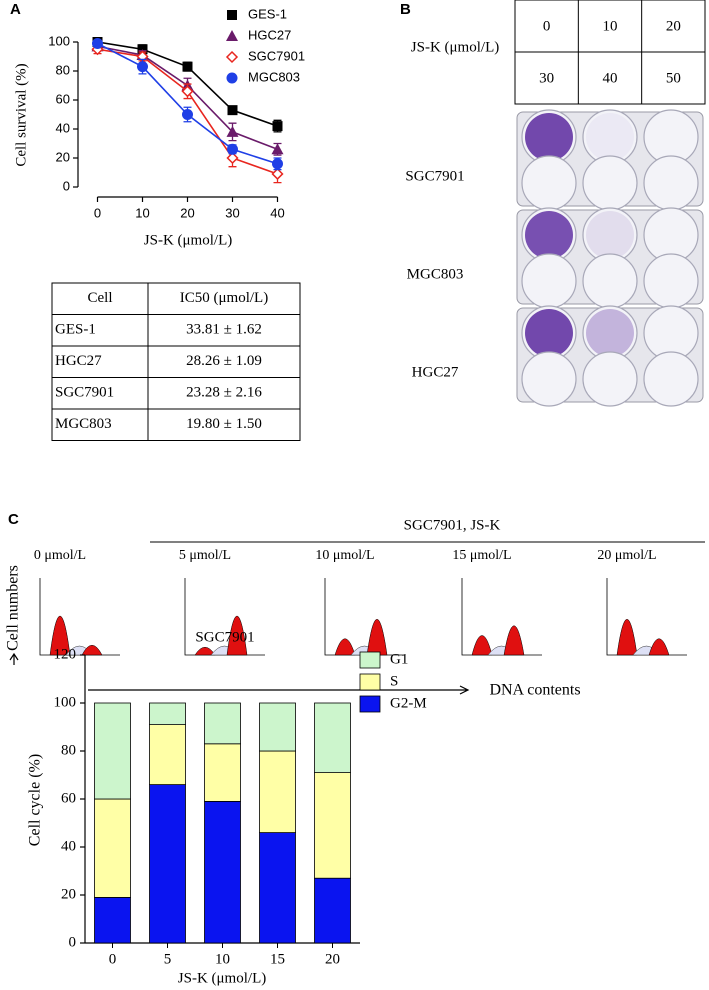 This screenshot has width=709, height=990. Describe the element at coordinates (274, 76) in the screenshot. I see `legend-label: MGC803` at that location.